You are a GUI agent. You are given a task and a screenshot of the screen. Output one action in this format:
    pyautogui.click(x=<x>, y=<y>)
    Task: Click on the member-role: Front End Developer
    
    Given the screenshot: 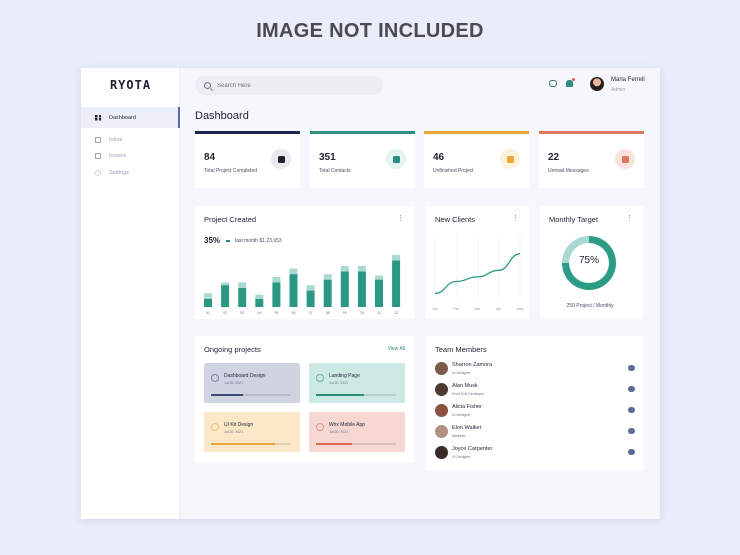 What is the action you would take?
    pyautogui.click(x=468, y=394)
    